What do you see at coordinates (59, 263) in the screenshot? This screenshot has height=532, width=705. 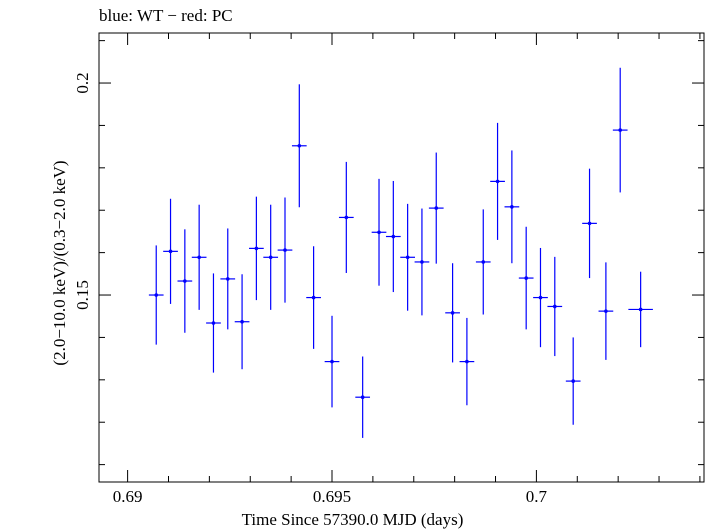 I see `y-axis-label: (2.0−10.0 keV)/(0.3−2.0 keV)` at bounding box center [59, 263].